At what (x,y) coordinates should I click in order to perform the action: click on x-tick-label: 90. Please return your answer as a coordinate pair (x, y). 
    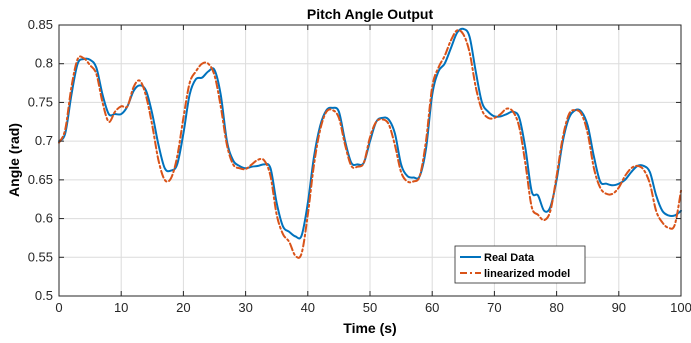
    Looking at the image, I should click on (619, 307).